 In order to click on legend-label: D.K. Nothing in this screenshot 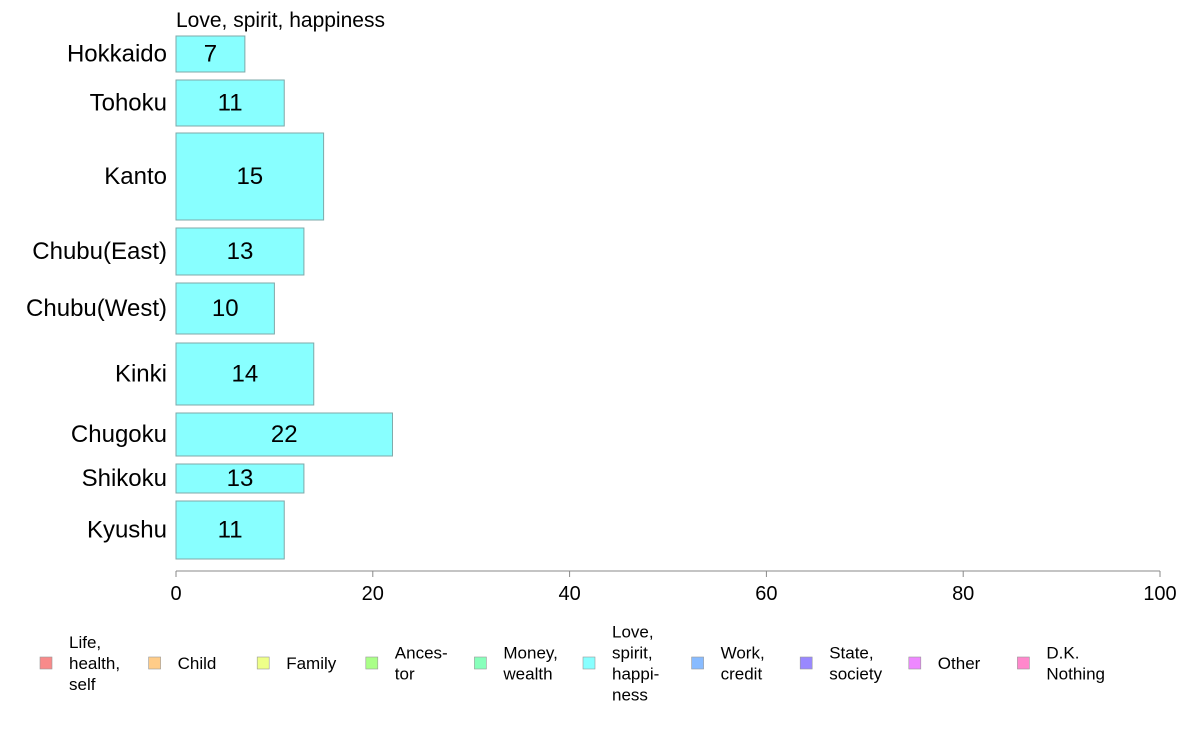, I will do `click(1075, 664)`.